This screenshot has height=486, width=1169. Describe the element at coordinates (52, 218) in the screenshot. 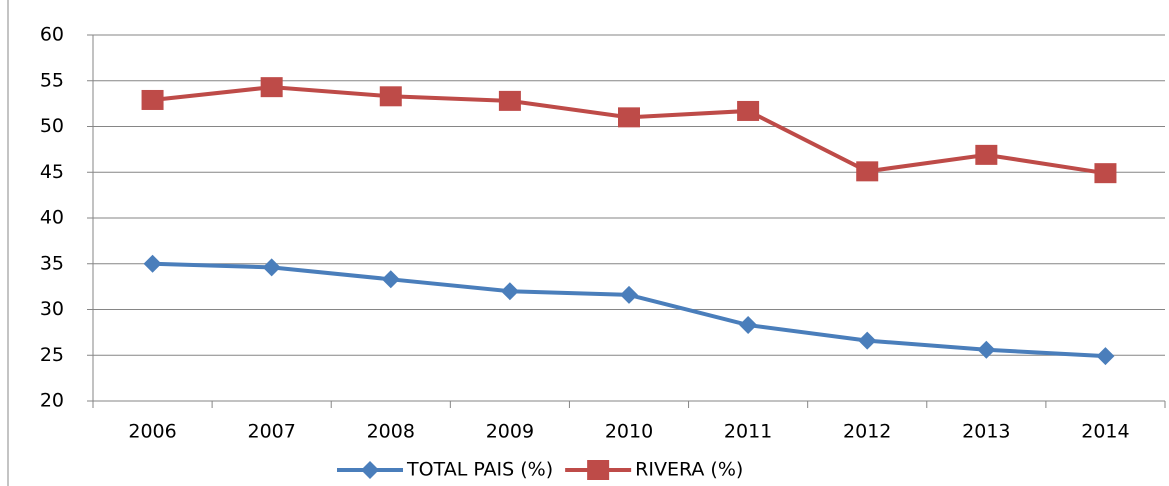

I see `y-tick-label: 40` at that location.